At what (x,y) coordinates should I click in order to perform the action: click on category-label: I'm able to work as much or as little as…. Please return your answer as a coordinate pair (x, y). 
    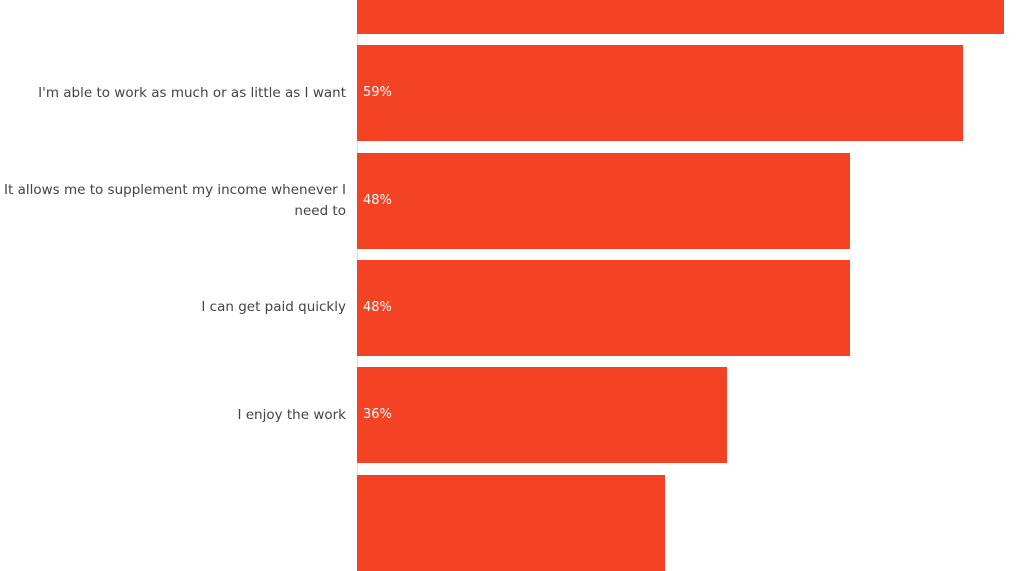
    Looking at the image, I should click on (192, 92).